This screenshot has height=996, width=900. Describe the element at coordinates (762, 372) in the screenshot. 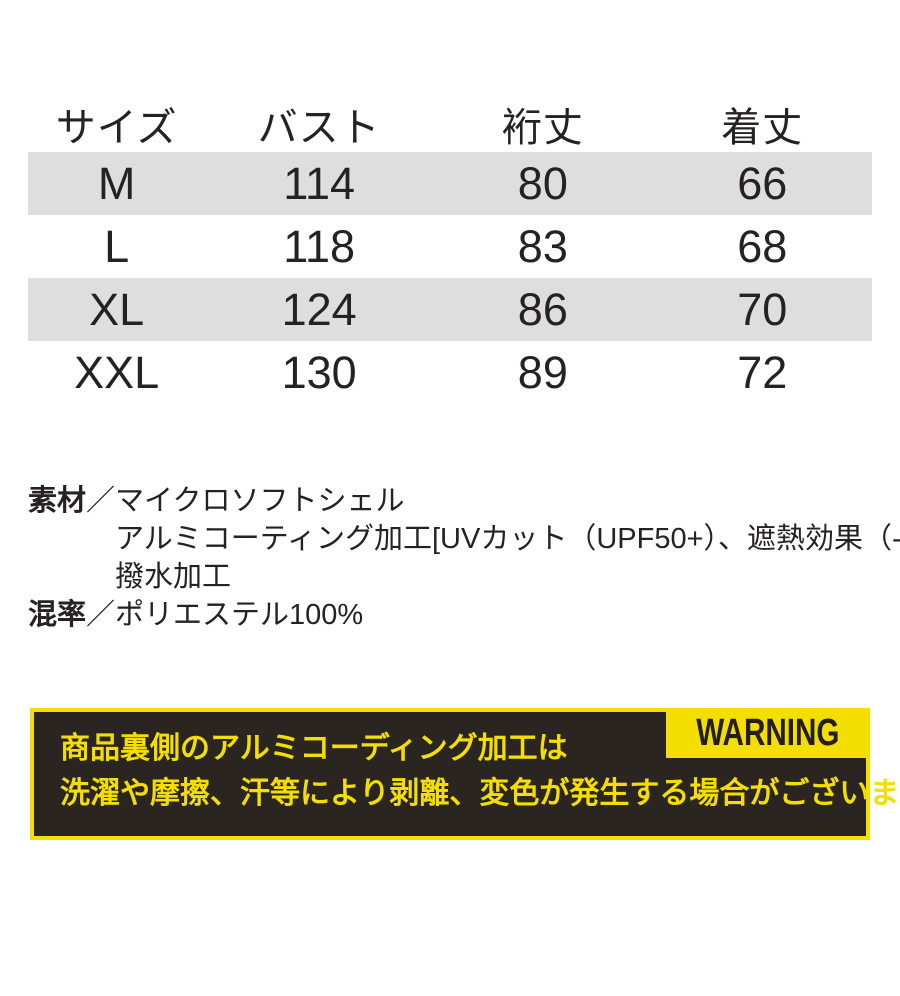

I see `cell-length: 72` at that location.